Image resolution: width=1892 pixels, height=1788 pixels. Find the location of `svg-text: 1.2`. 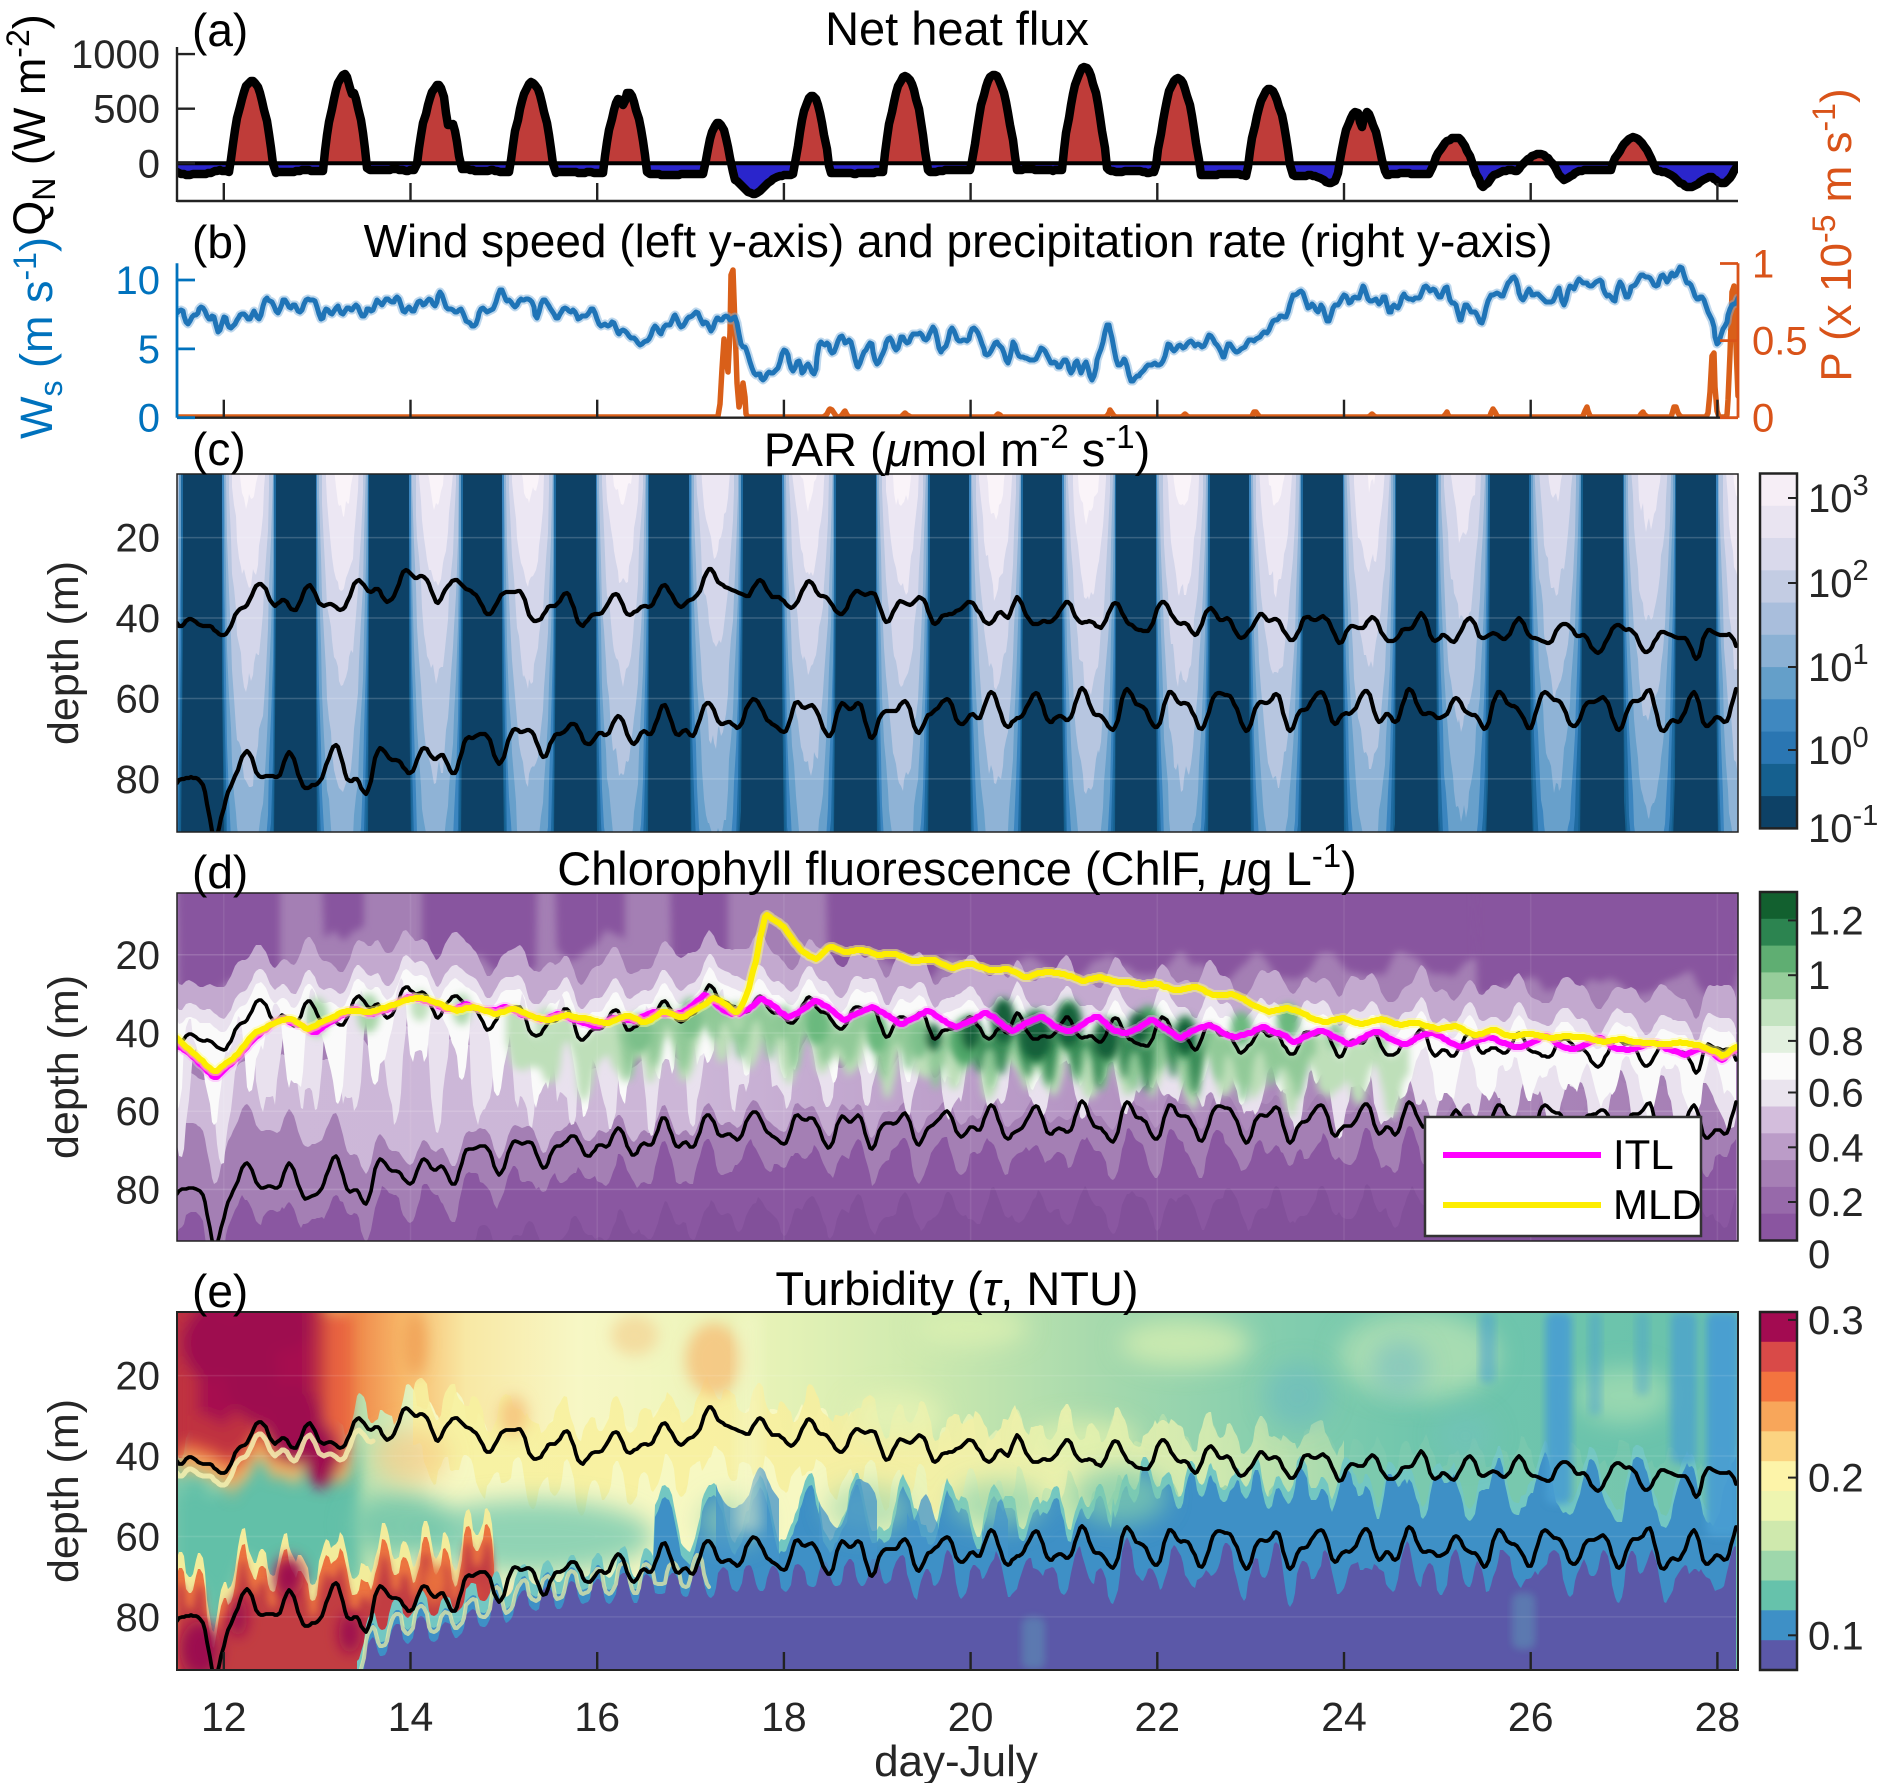

svg-text: 1.2 is located at coordinates (1836, 921).